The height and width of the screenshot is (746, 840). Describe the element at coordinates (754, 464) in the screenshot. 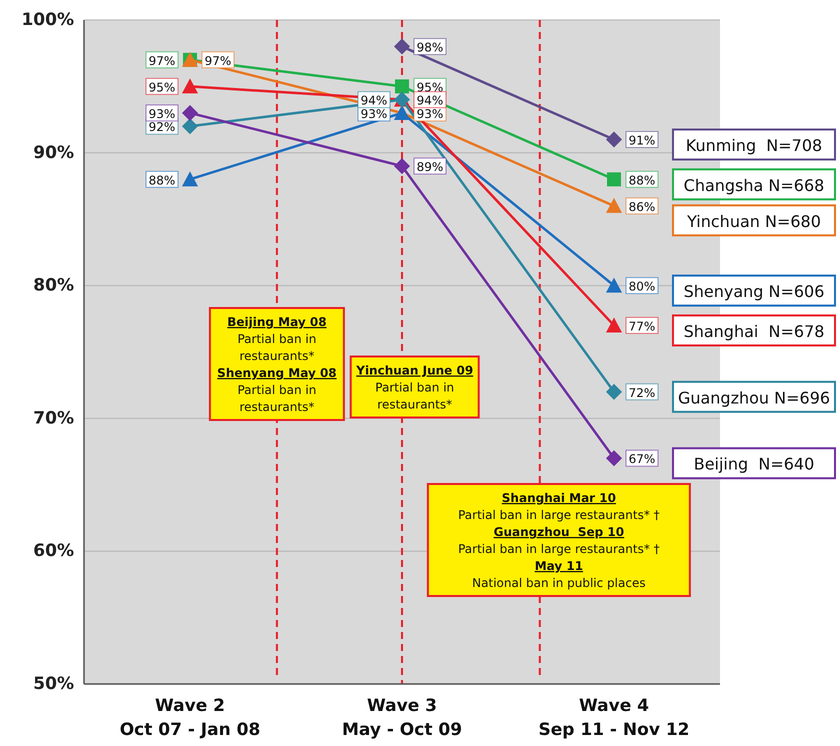

I see `legend-label: Beijing N=640` at that location.